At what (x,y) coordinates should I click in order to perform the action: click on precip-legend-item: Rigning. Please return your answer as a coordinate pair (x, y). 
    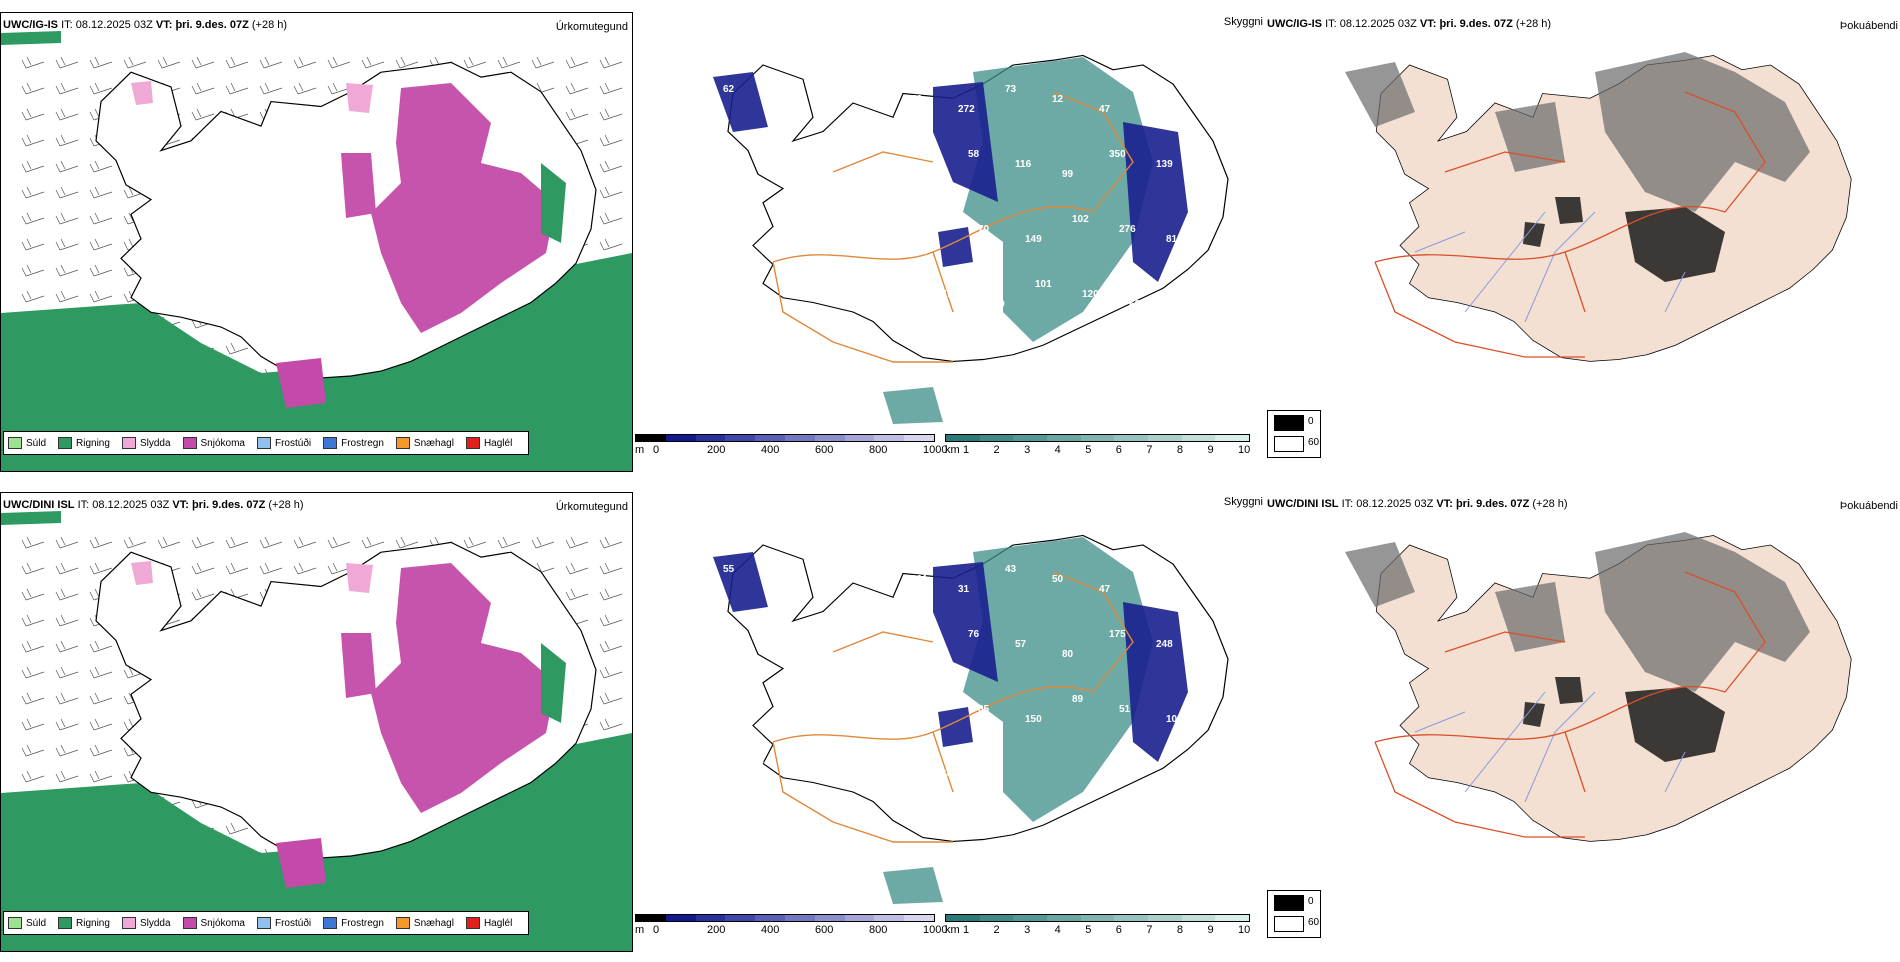
    Looking at the image, I should click on (84, 443).